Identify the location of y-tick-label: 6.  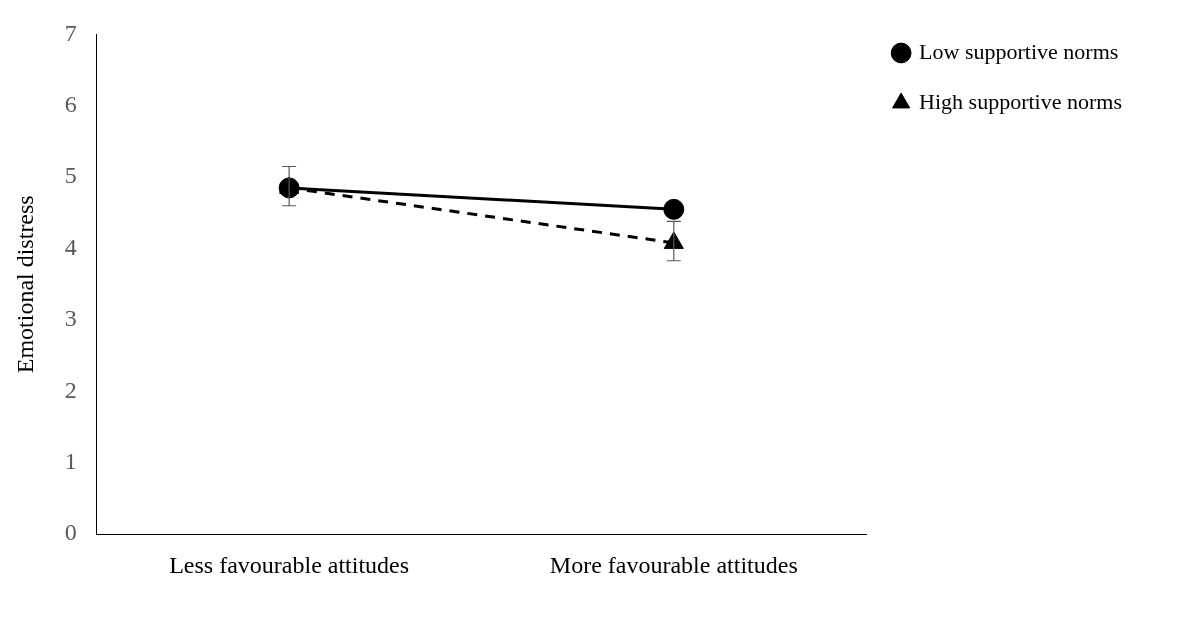
(70, 104).